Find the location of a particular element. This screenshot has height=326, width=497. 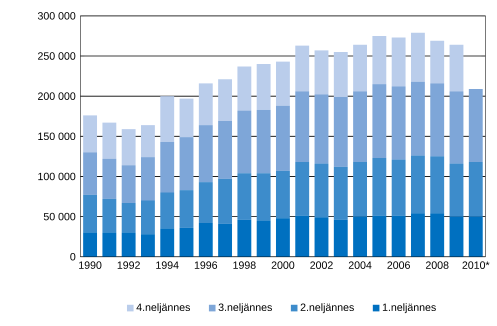

legend-label: 4.neljännes is located at coordinates (163, 308).